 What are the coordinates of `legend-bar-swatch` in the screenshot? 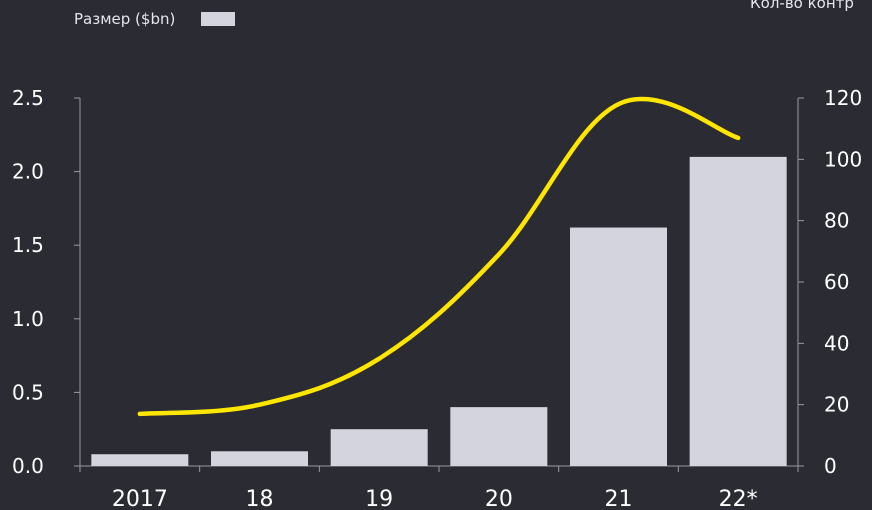 It's located at (218, 19).